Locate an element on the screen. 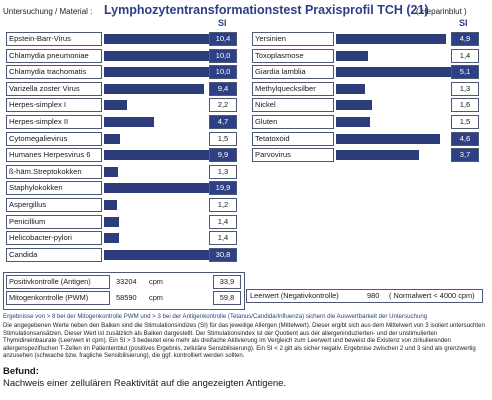 This screenshot has height=400, width=492. si-value: 2,2 is located at coordinates (223, 105).